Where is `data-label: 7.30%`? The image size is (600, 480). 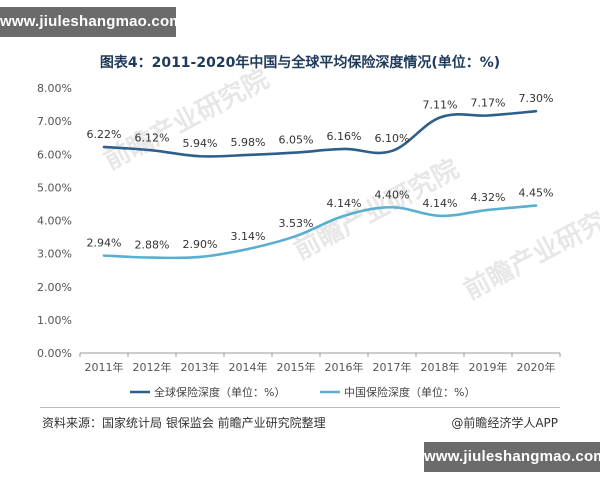
data-label: 7.30% is located at coordinates (536, 98).